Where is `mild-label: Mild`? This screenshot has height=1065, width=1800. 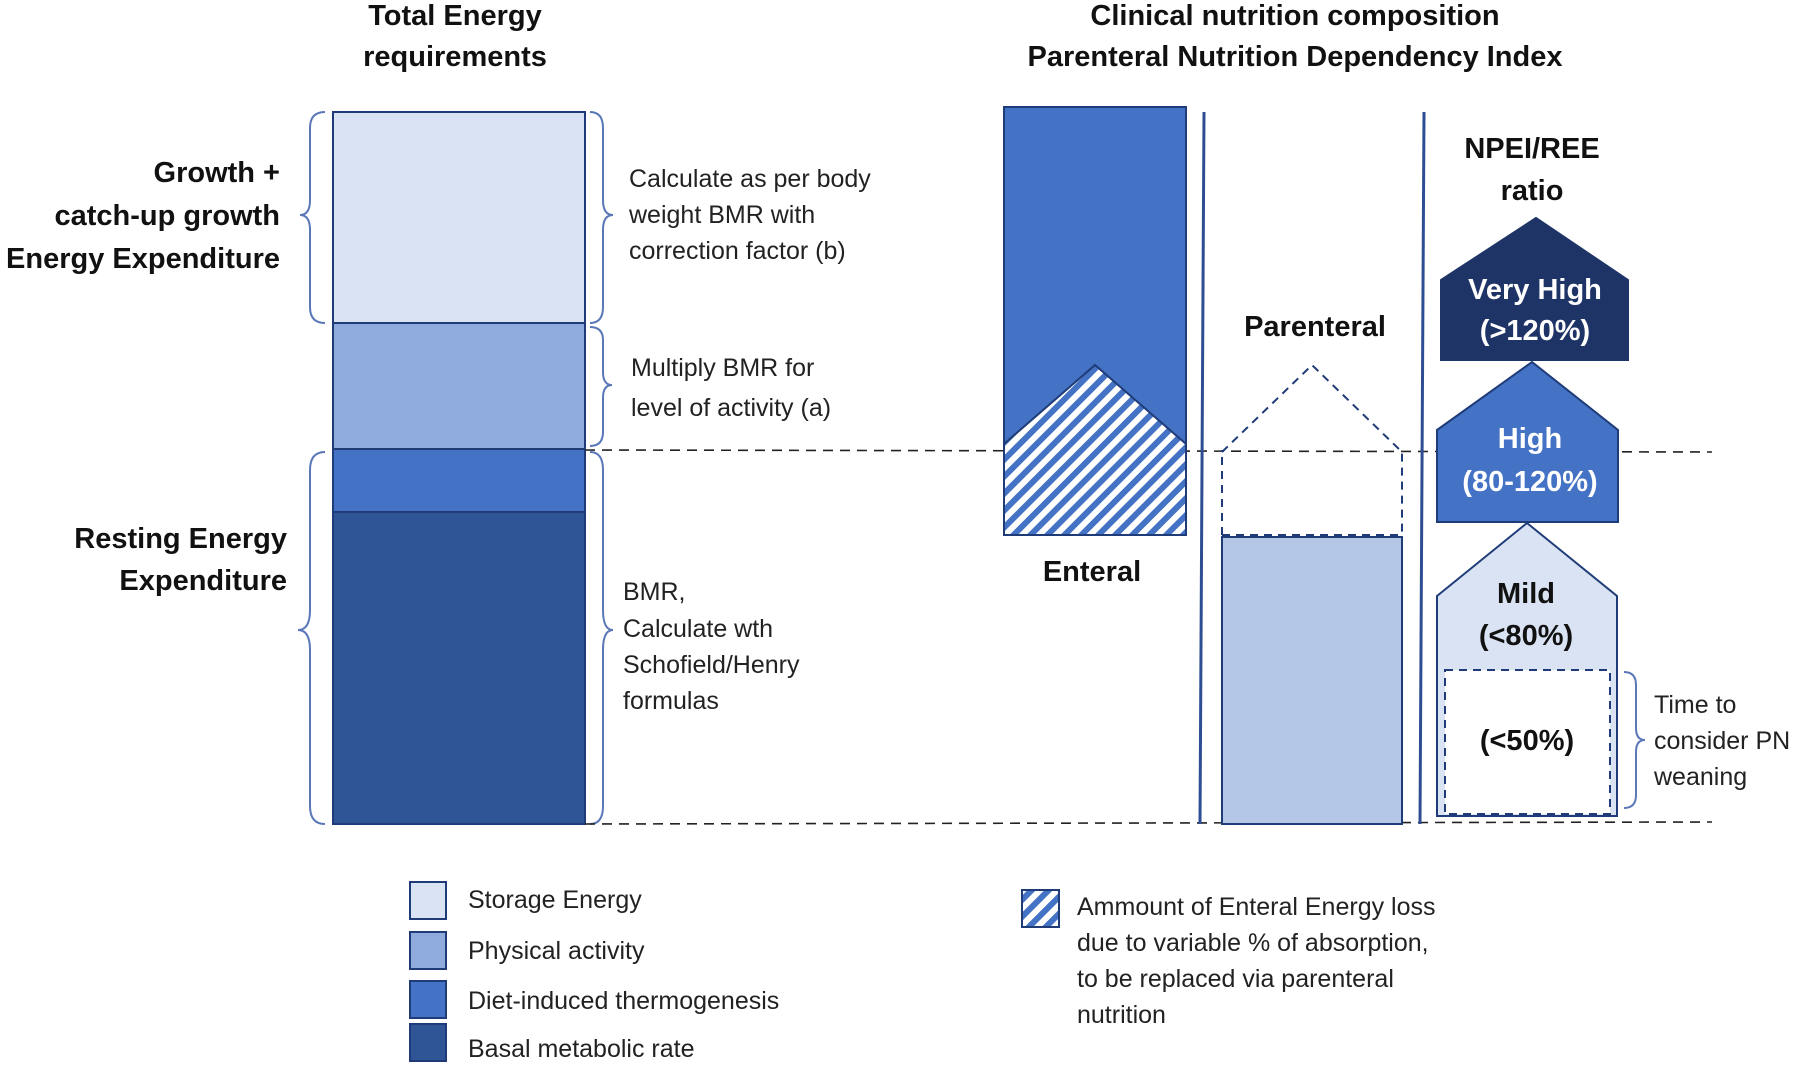 mild-label: Mild is located at coordinates (1526, 594).